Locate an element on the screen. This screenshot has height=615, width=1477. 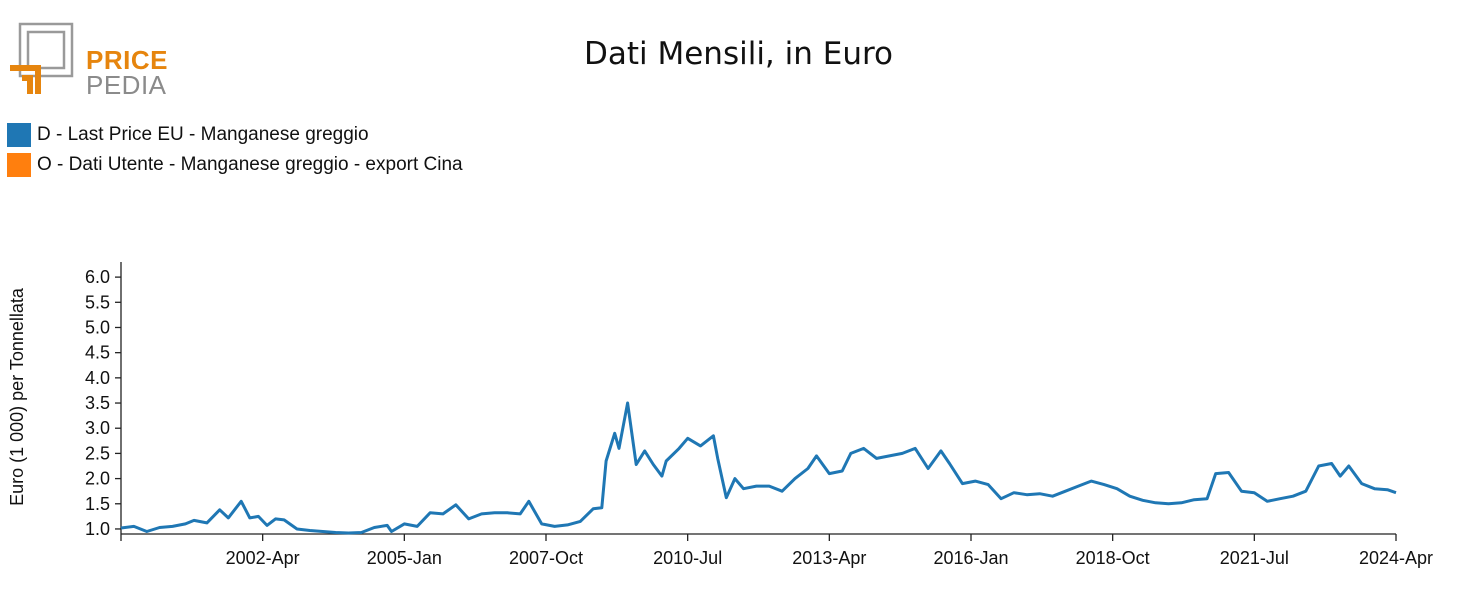
logo-pedia-text: PEDIA is located at coordinates (126, 85).